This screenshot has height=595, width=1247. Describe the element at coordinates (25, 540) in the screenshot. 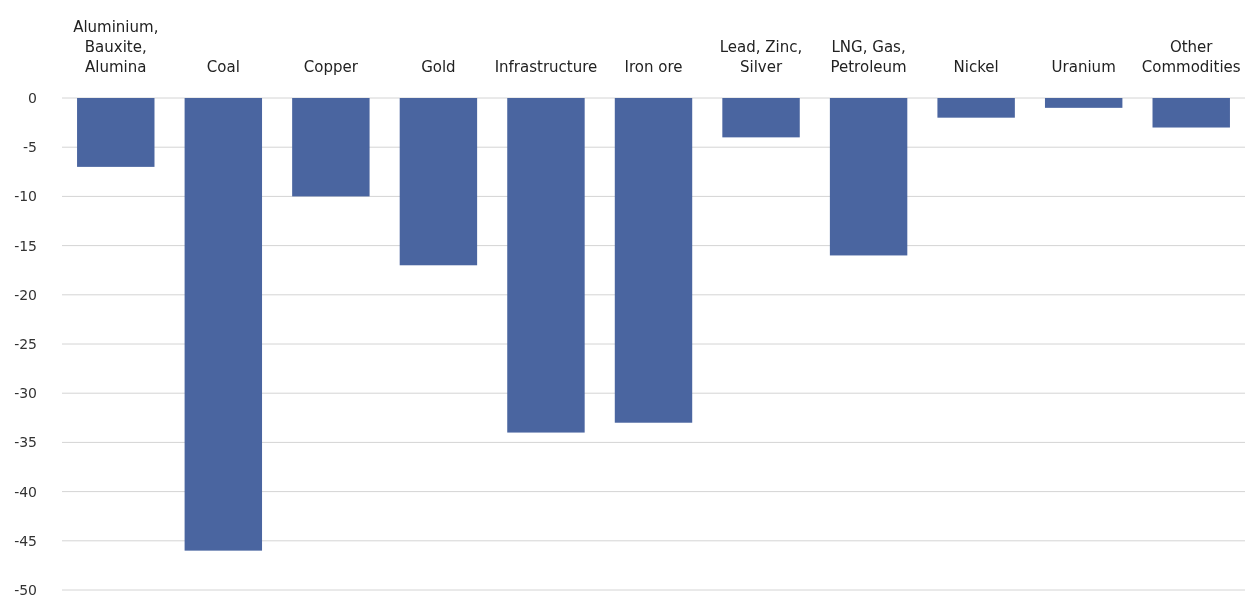

I see `y-tick-label: -45` at that location.